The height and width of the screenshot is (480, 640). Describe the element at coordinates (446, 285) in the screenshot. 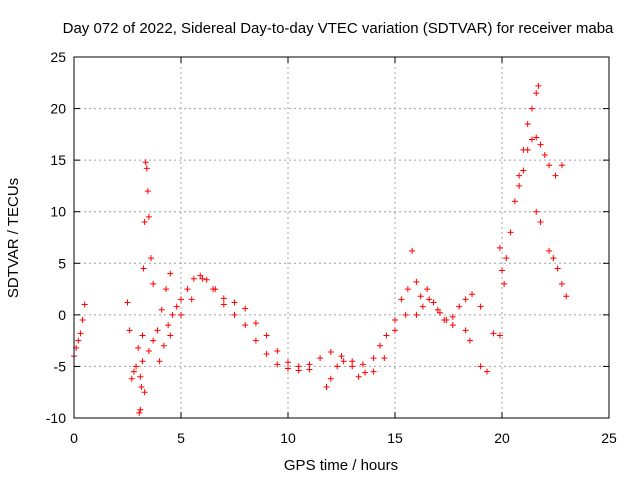

I see `series-seg-i` at that location.